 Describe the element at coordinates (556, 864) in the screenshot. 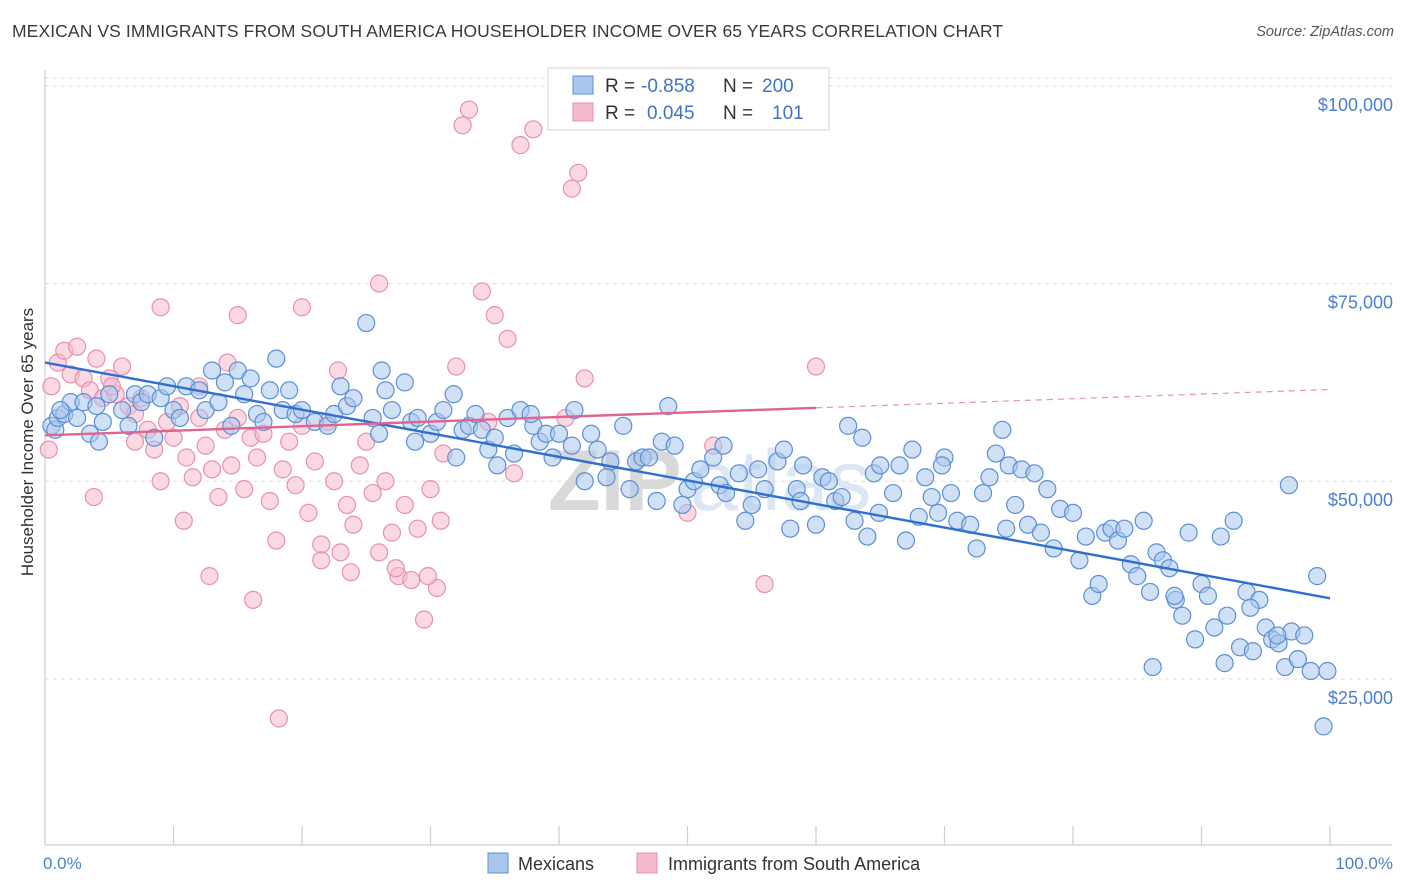

I see `legend-mexicans-label: Mexicans` at that location.